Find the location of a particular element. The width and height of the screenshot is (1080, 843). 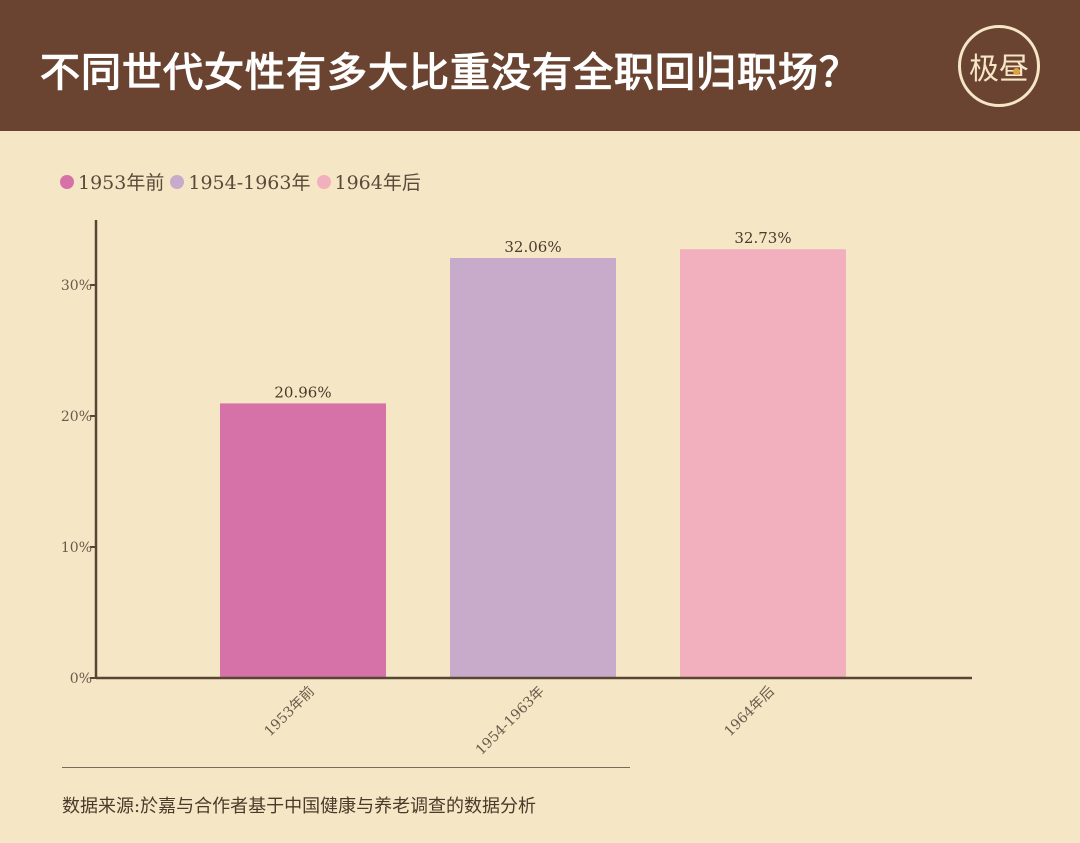

source-note: 数据来源:於嘉与合作者基于中国健康与养老调查的数据分析 is located at coordinates (299, 806).